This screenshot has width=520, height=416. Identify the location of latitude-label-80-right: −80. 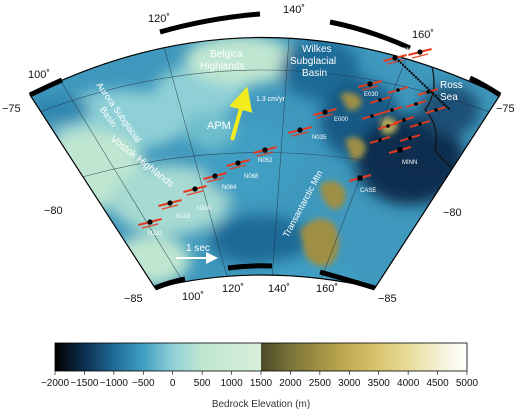
(452, 213).